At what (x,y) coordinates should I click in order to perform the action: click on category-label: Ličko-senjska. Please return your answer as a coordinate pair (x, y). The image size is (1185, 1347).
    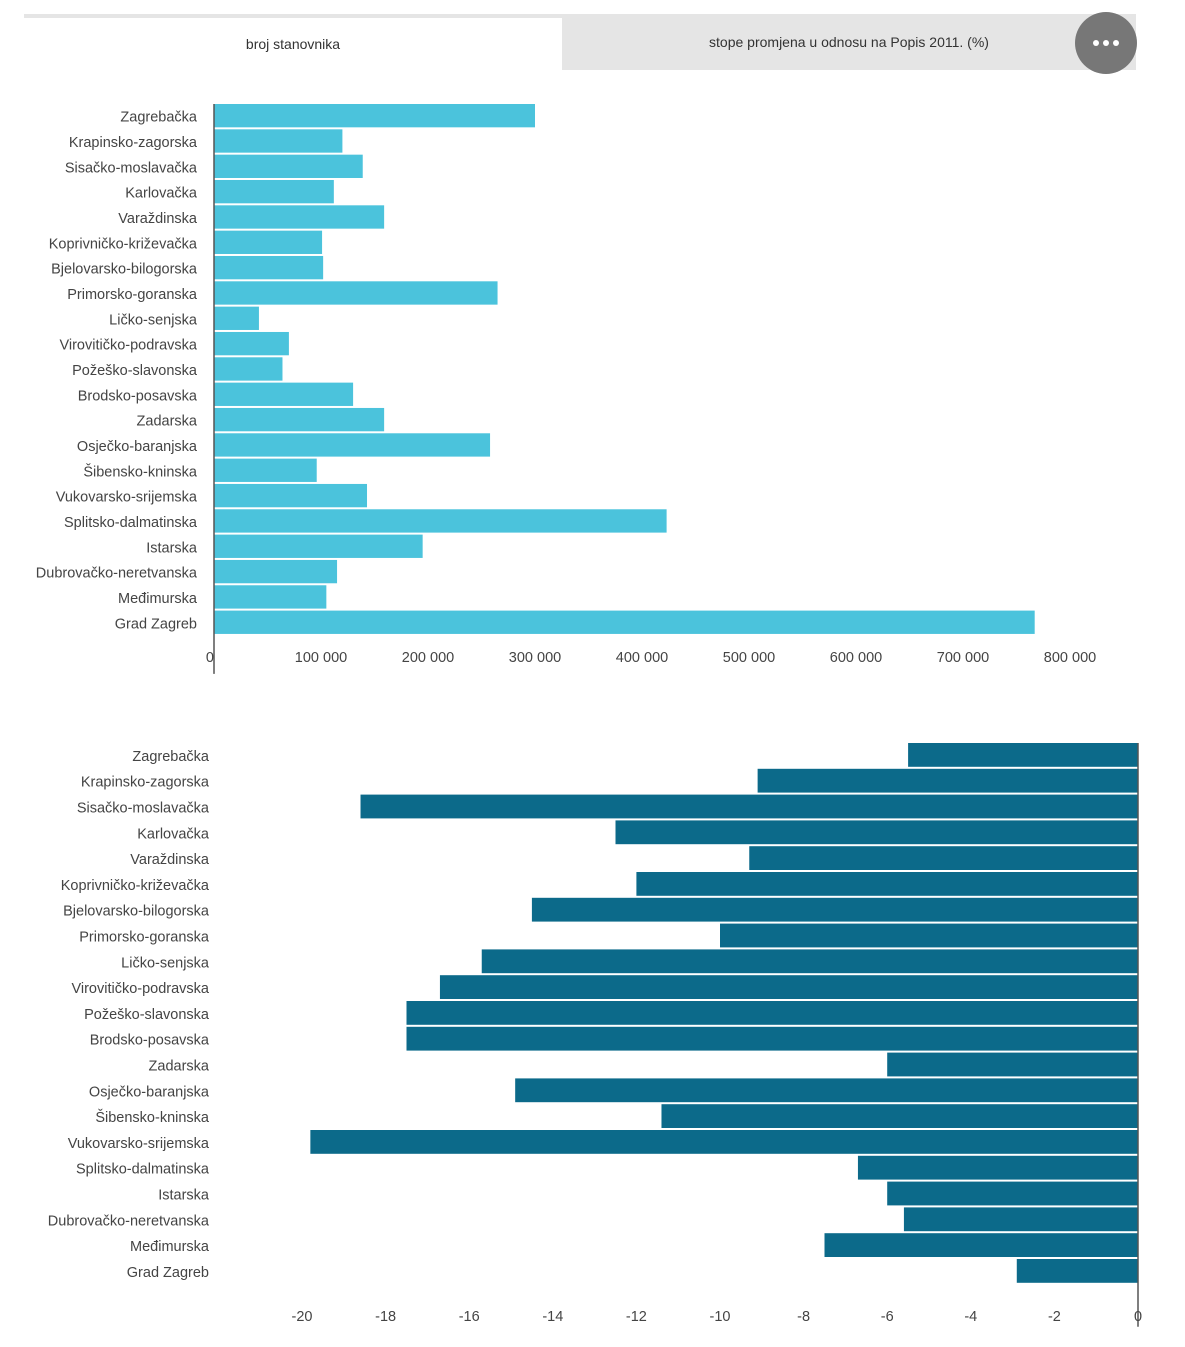
    Looking at the image, I should click on (153, 320).